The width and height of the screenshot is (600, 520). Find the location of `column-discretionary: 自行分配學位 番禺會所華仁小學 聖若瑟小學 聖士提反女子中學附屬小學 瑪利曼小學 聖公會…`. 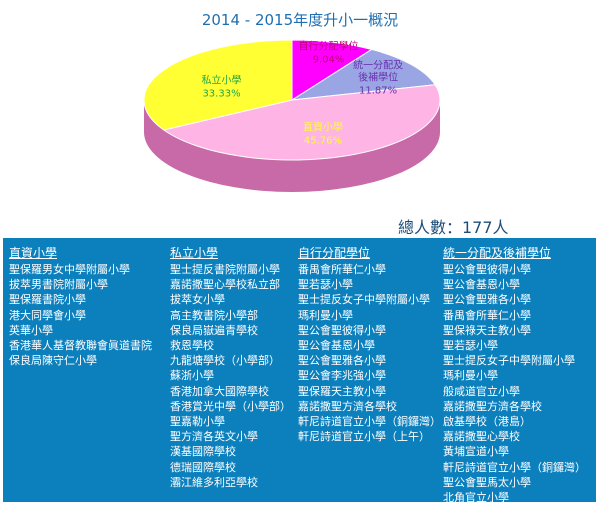

column-discretionary: 自行分配學位 番禺會所華仁小學 聖若瑟小學 聖士提反女子中學附屬小學 瑪利曼小學 聖公會… is located at coordinates (369, 345).